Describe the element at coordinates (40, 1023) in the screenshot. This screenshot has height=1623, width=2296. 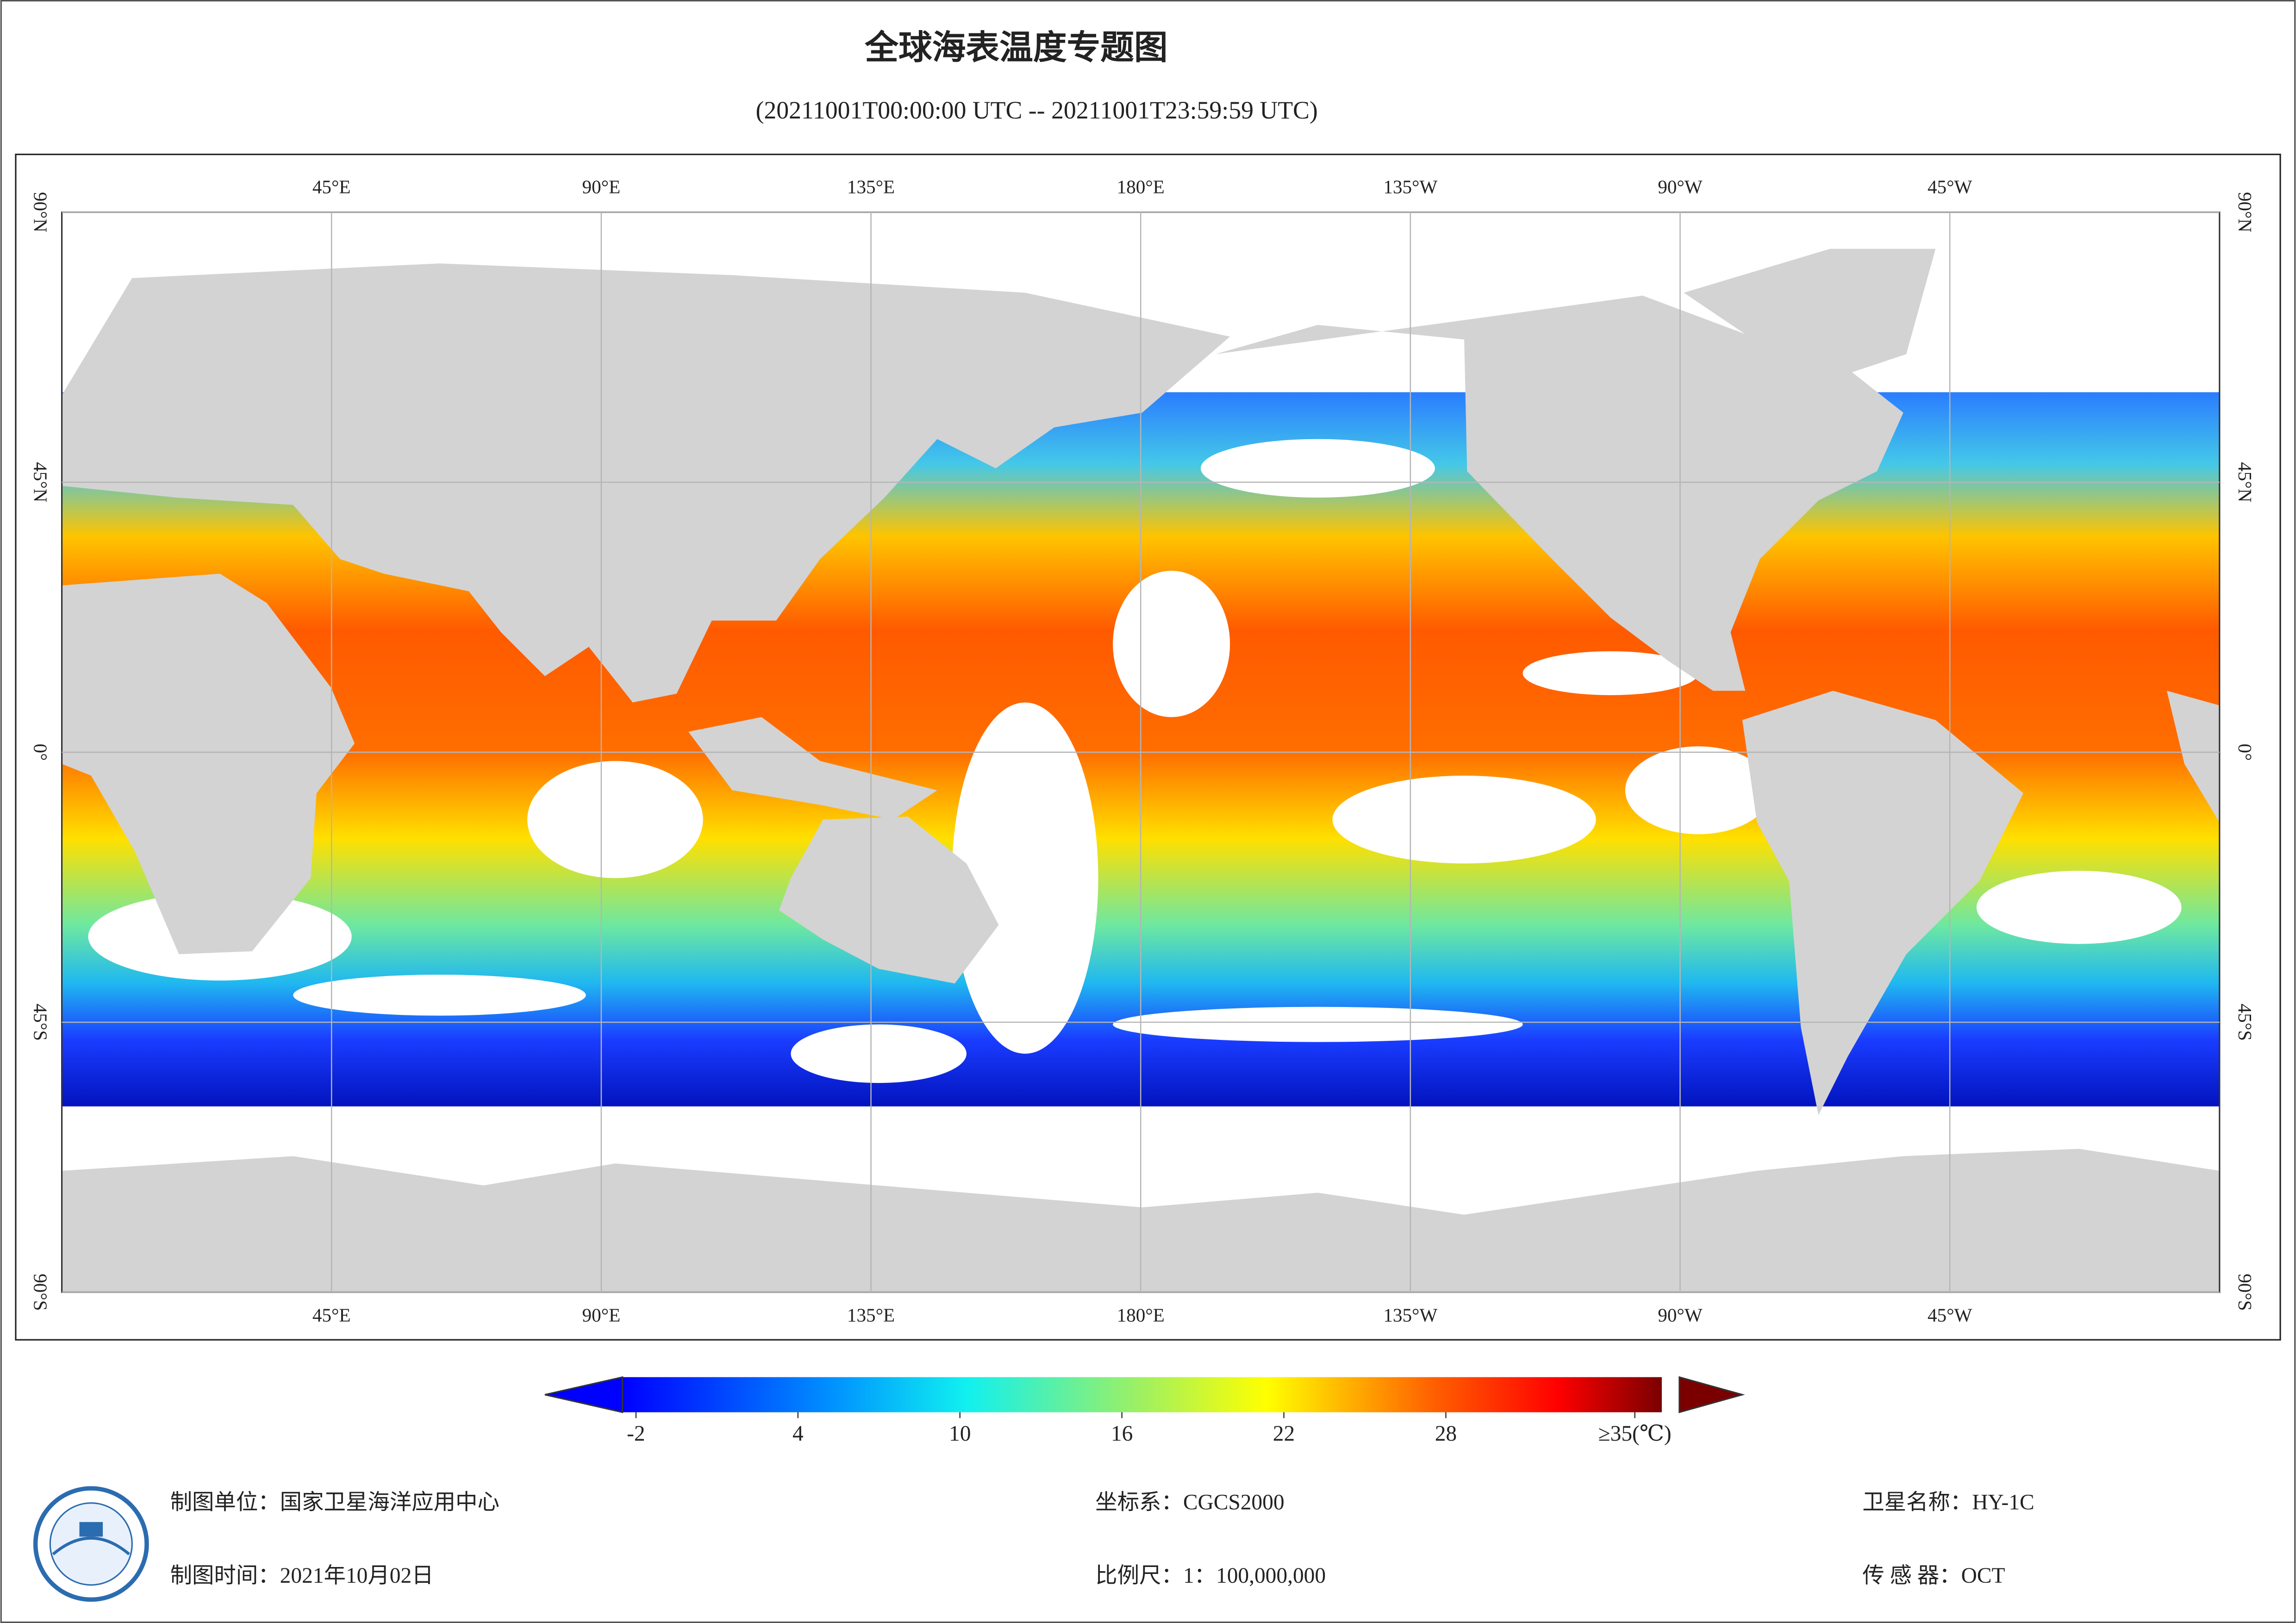
I see `lat-label-left: 45°S` at that location.